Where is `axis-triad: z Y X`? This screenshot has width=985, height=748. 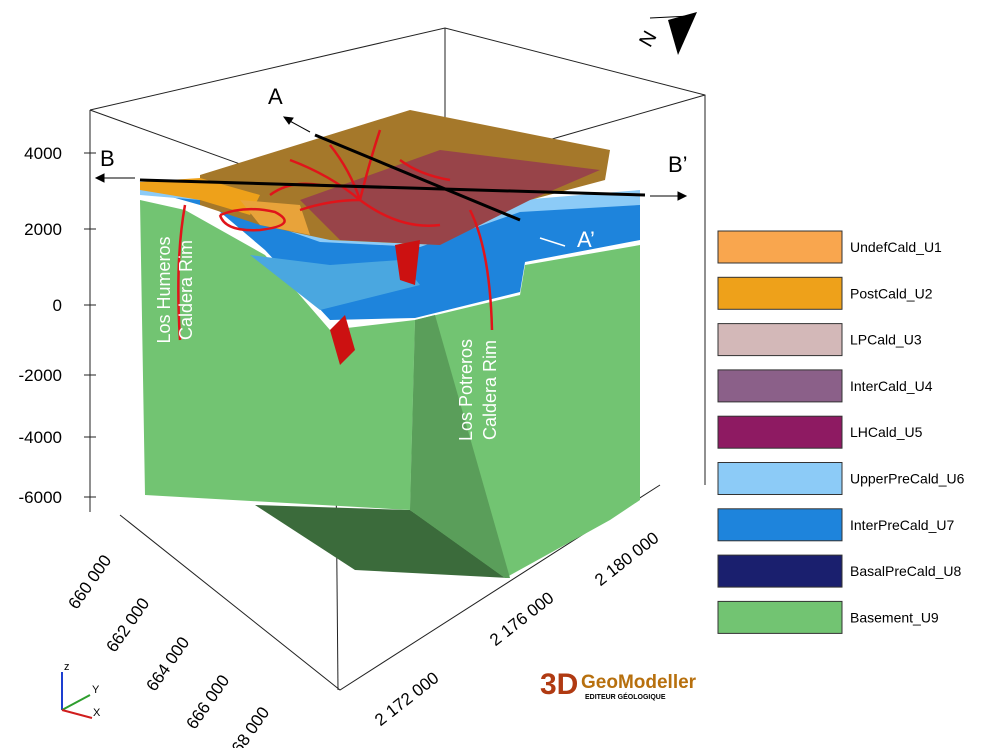 axis-triad: z Y X is located at coordinates (81, 690).